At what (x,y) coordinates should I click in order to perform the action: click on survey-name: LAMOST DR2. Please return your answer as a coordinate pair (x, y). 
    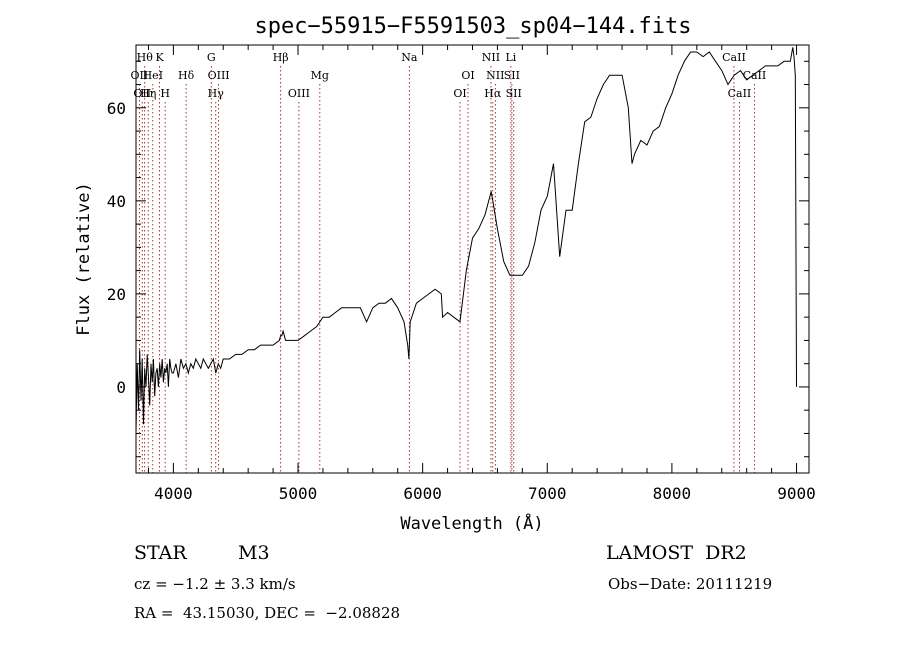
    Looking at the image, I should click on (676, 553).